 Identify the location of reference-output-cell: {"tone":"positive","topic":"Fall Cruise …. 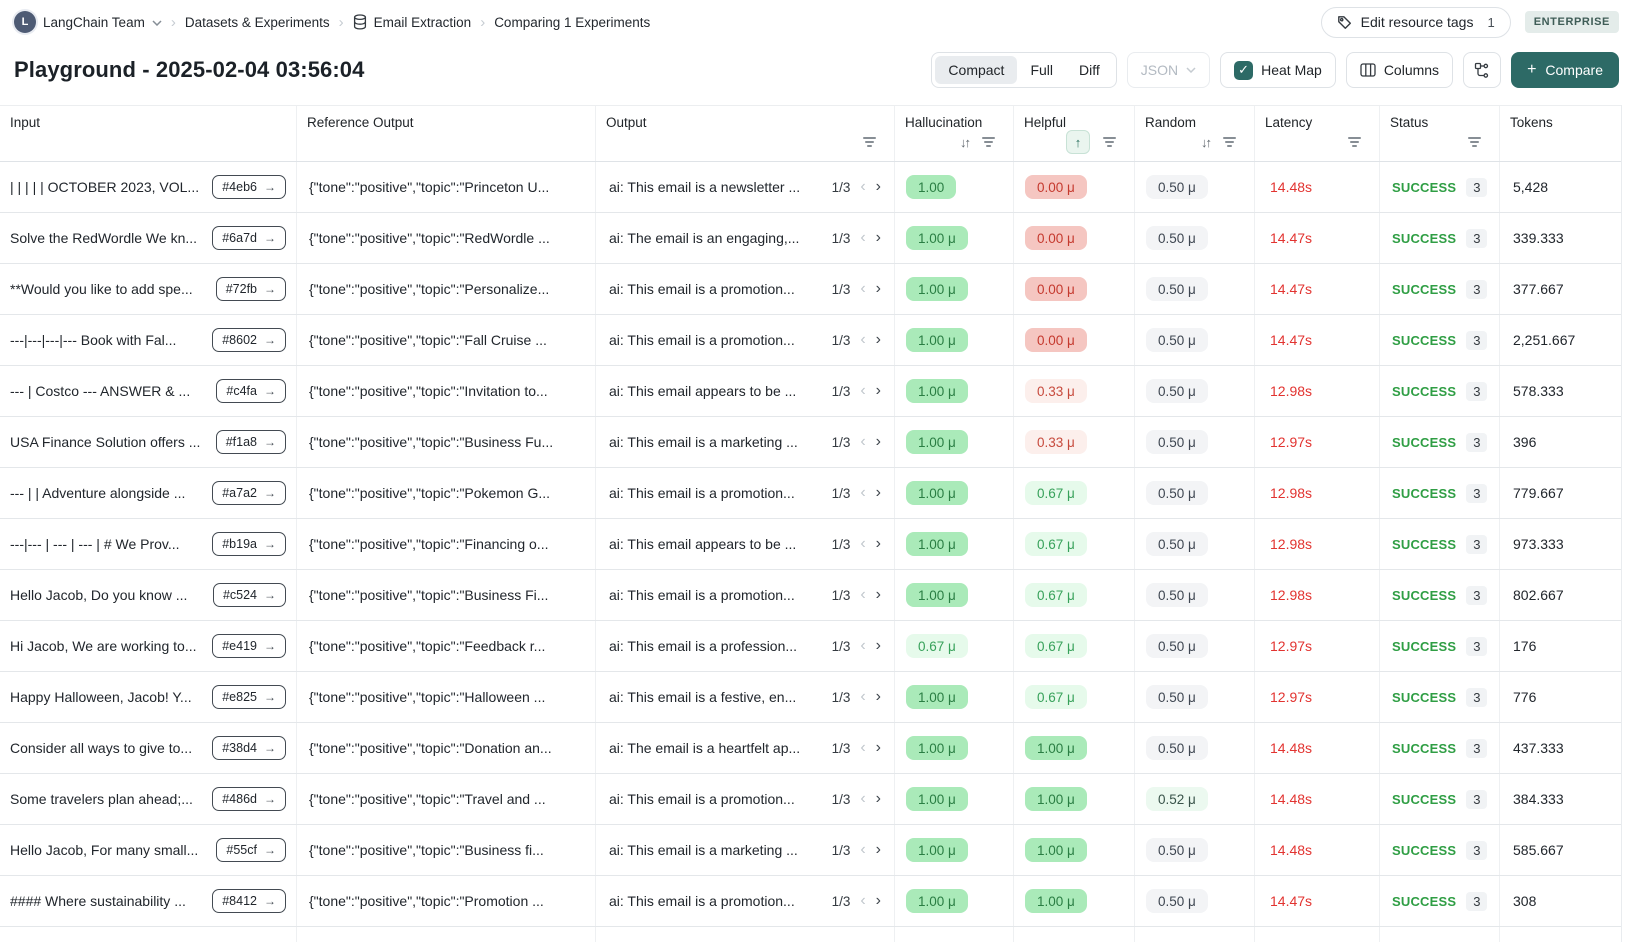
(446, 340).